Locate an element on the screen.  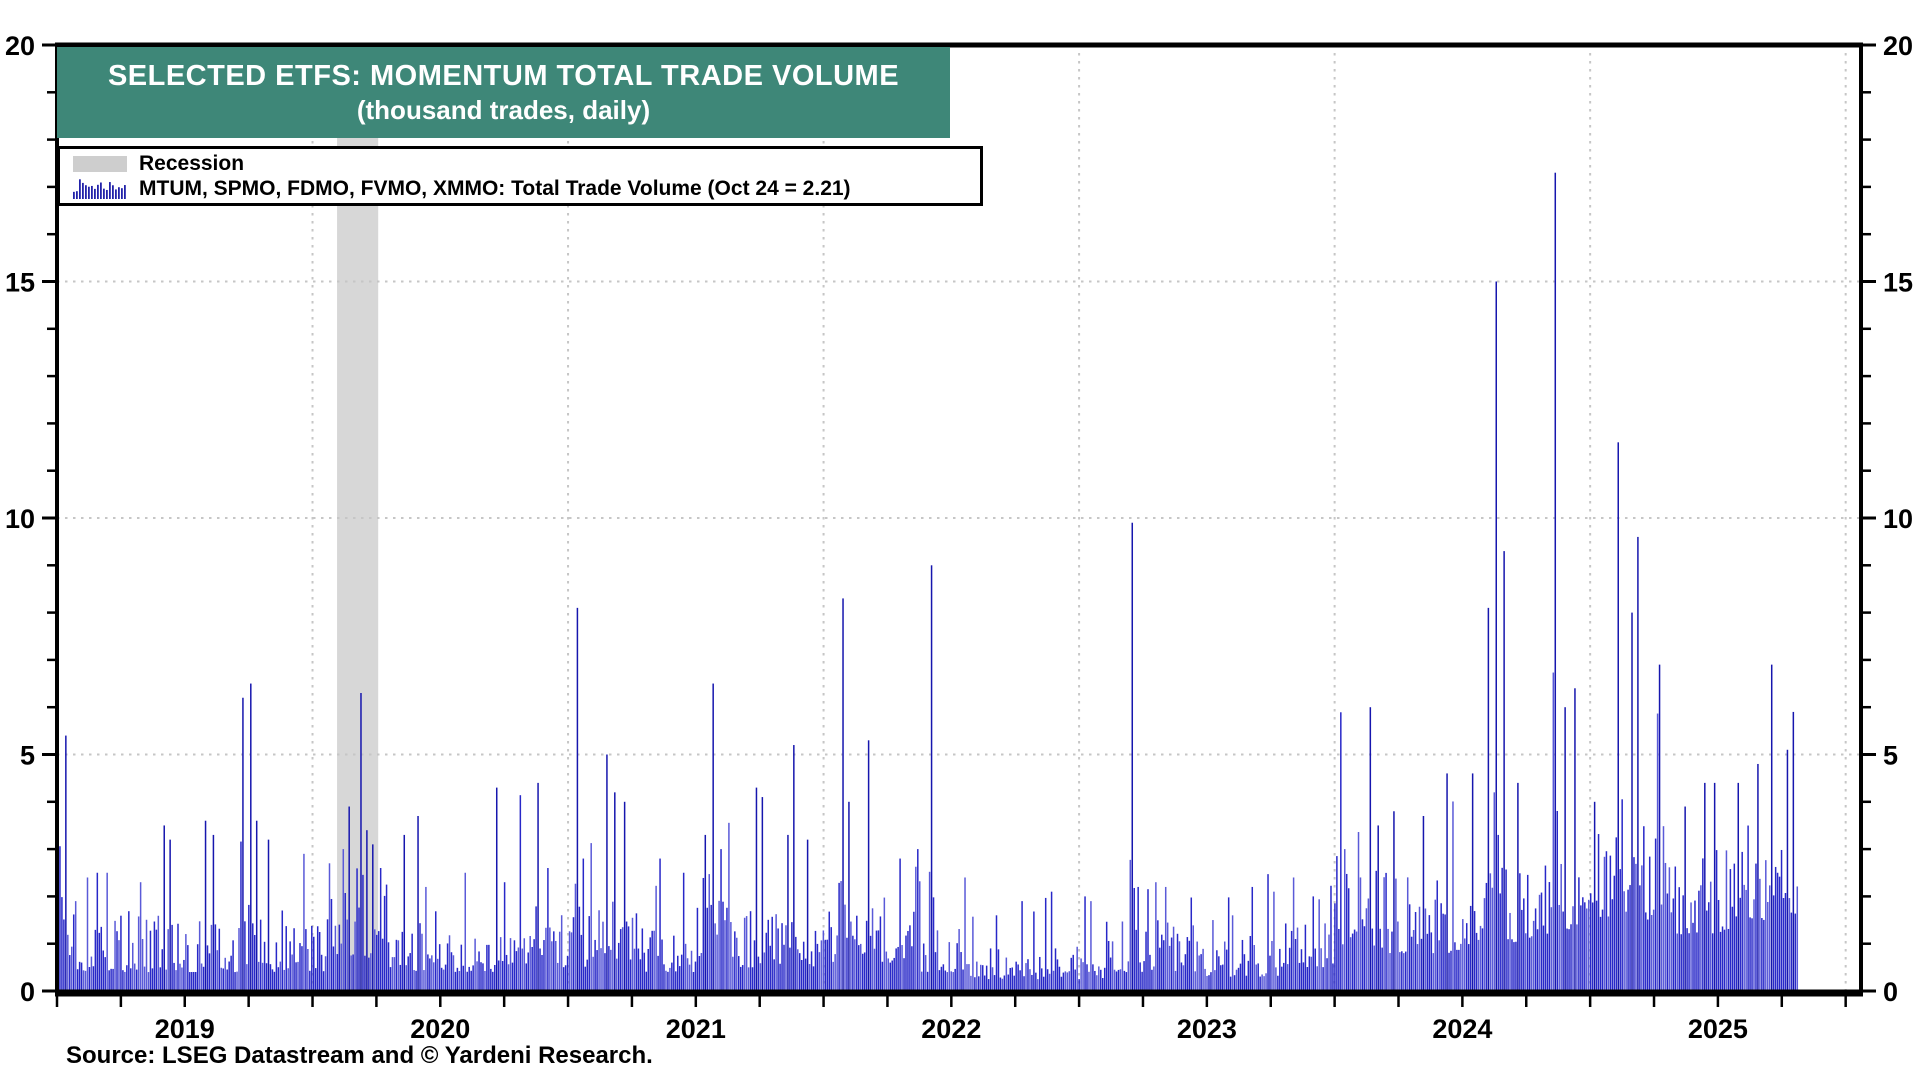
svg-text: 2021 is located at coordinates (696, 1029).